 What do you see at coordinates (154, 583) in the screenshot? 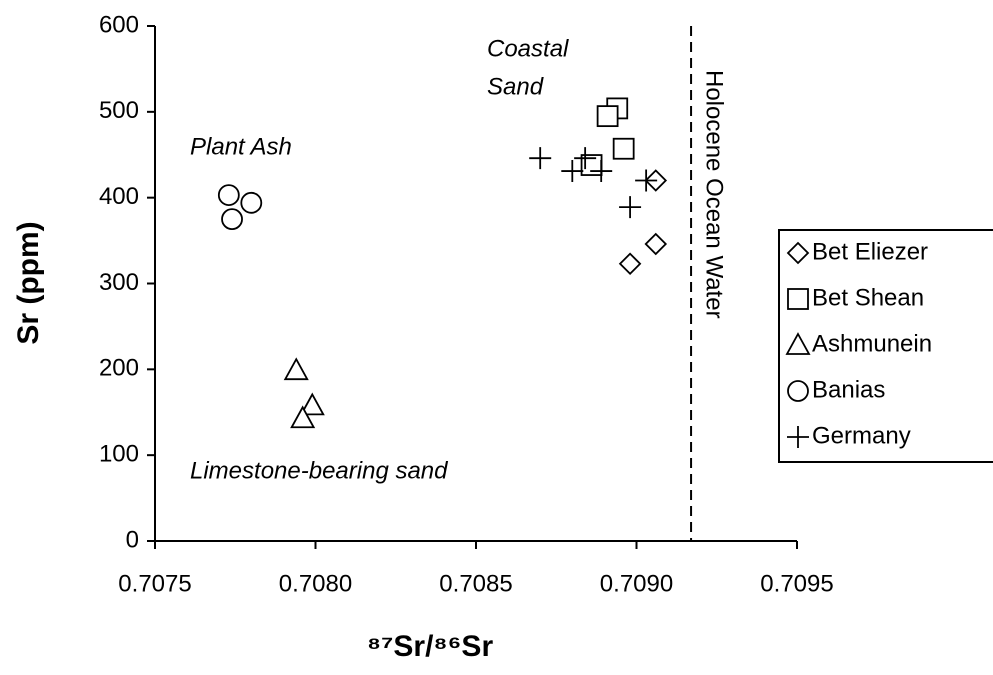
I see `x-tick-label: 0.7075` at bounding box center [154, 583].